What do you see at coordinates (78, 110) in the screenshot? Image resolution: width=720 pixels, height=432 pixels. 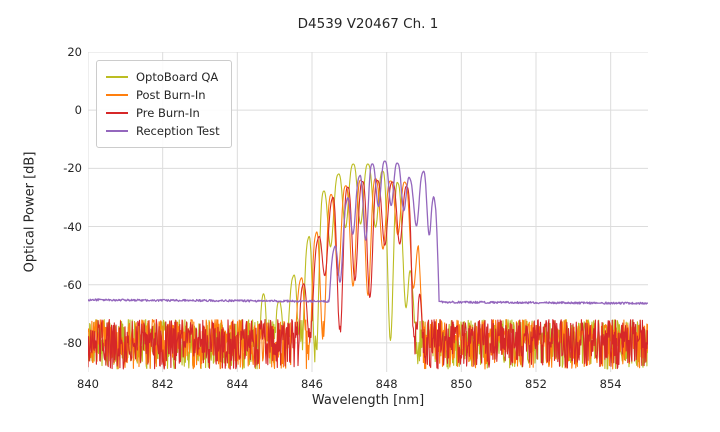 I see `y-tick-label: 0` at bounding box center [78, 110].